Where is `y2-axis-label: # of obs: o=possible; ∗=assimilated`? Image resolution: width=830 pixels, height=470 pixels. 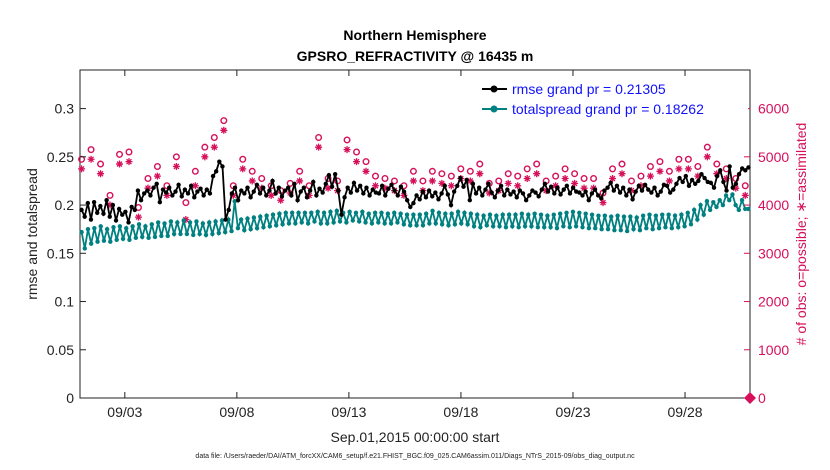
y2-axis-label: # of obs: o=possible; ∗=assimilated is located at coordinates (801, 234).